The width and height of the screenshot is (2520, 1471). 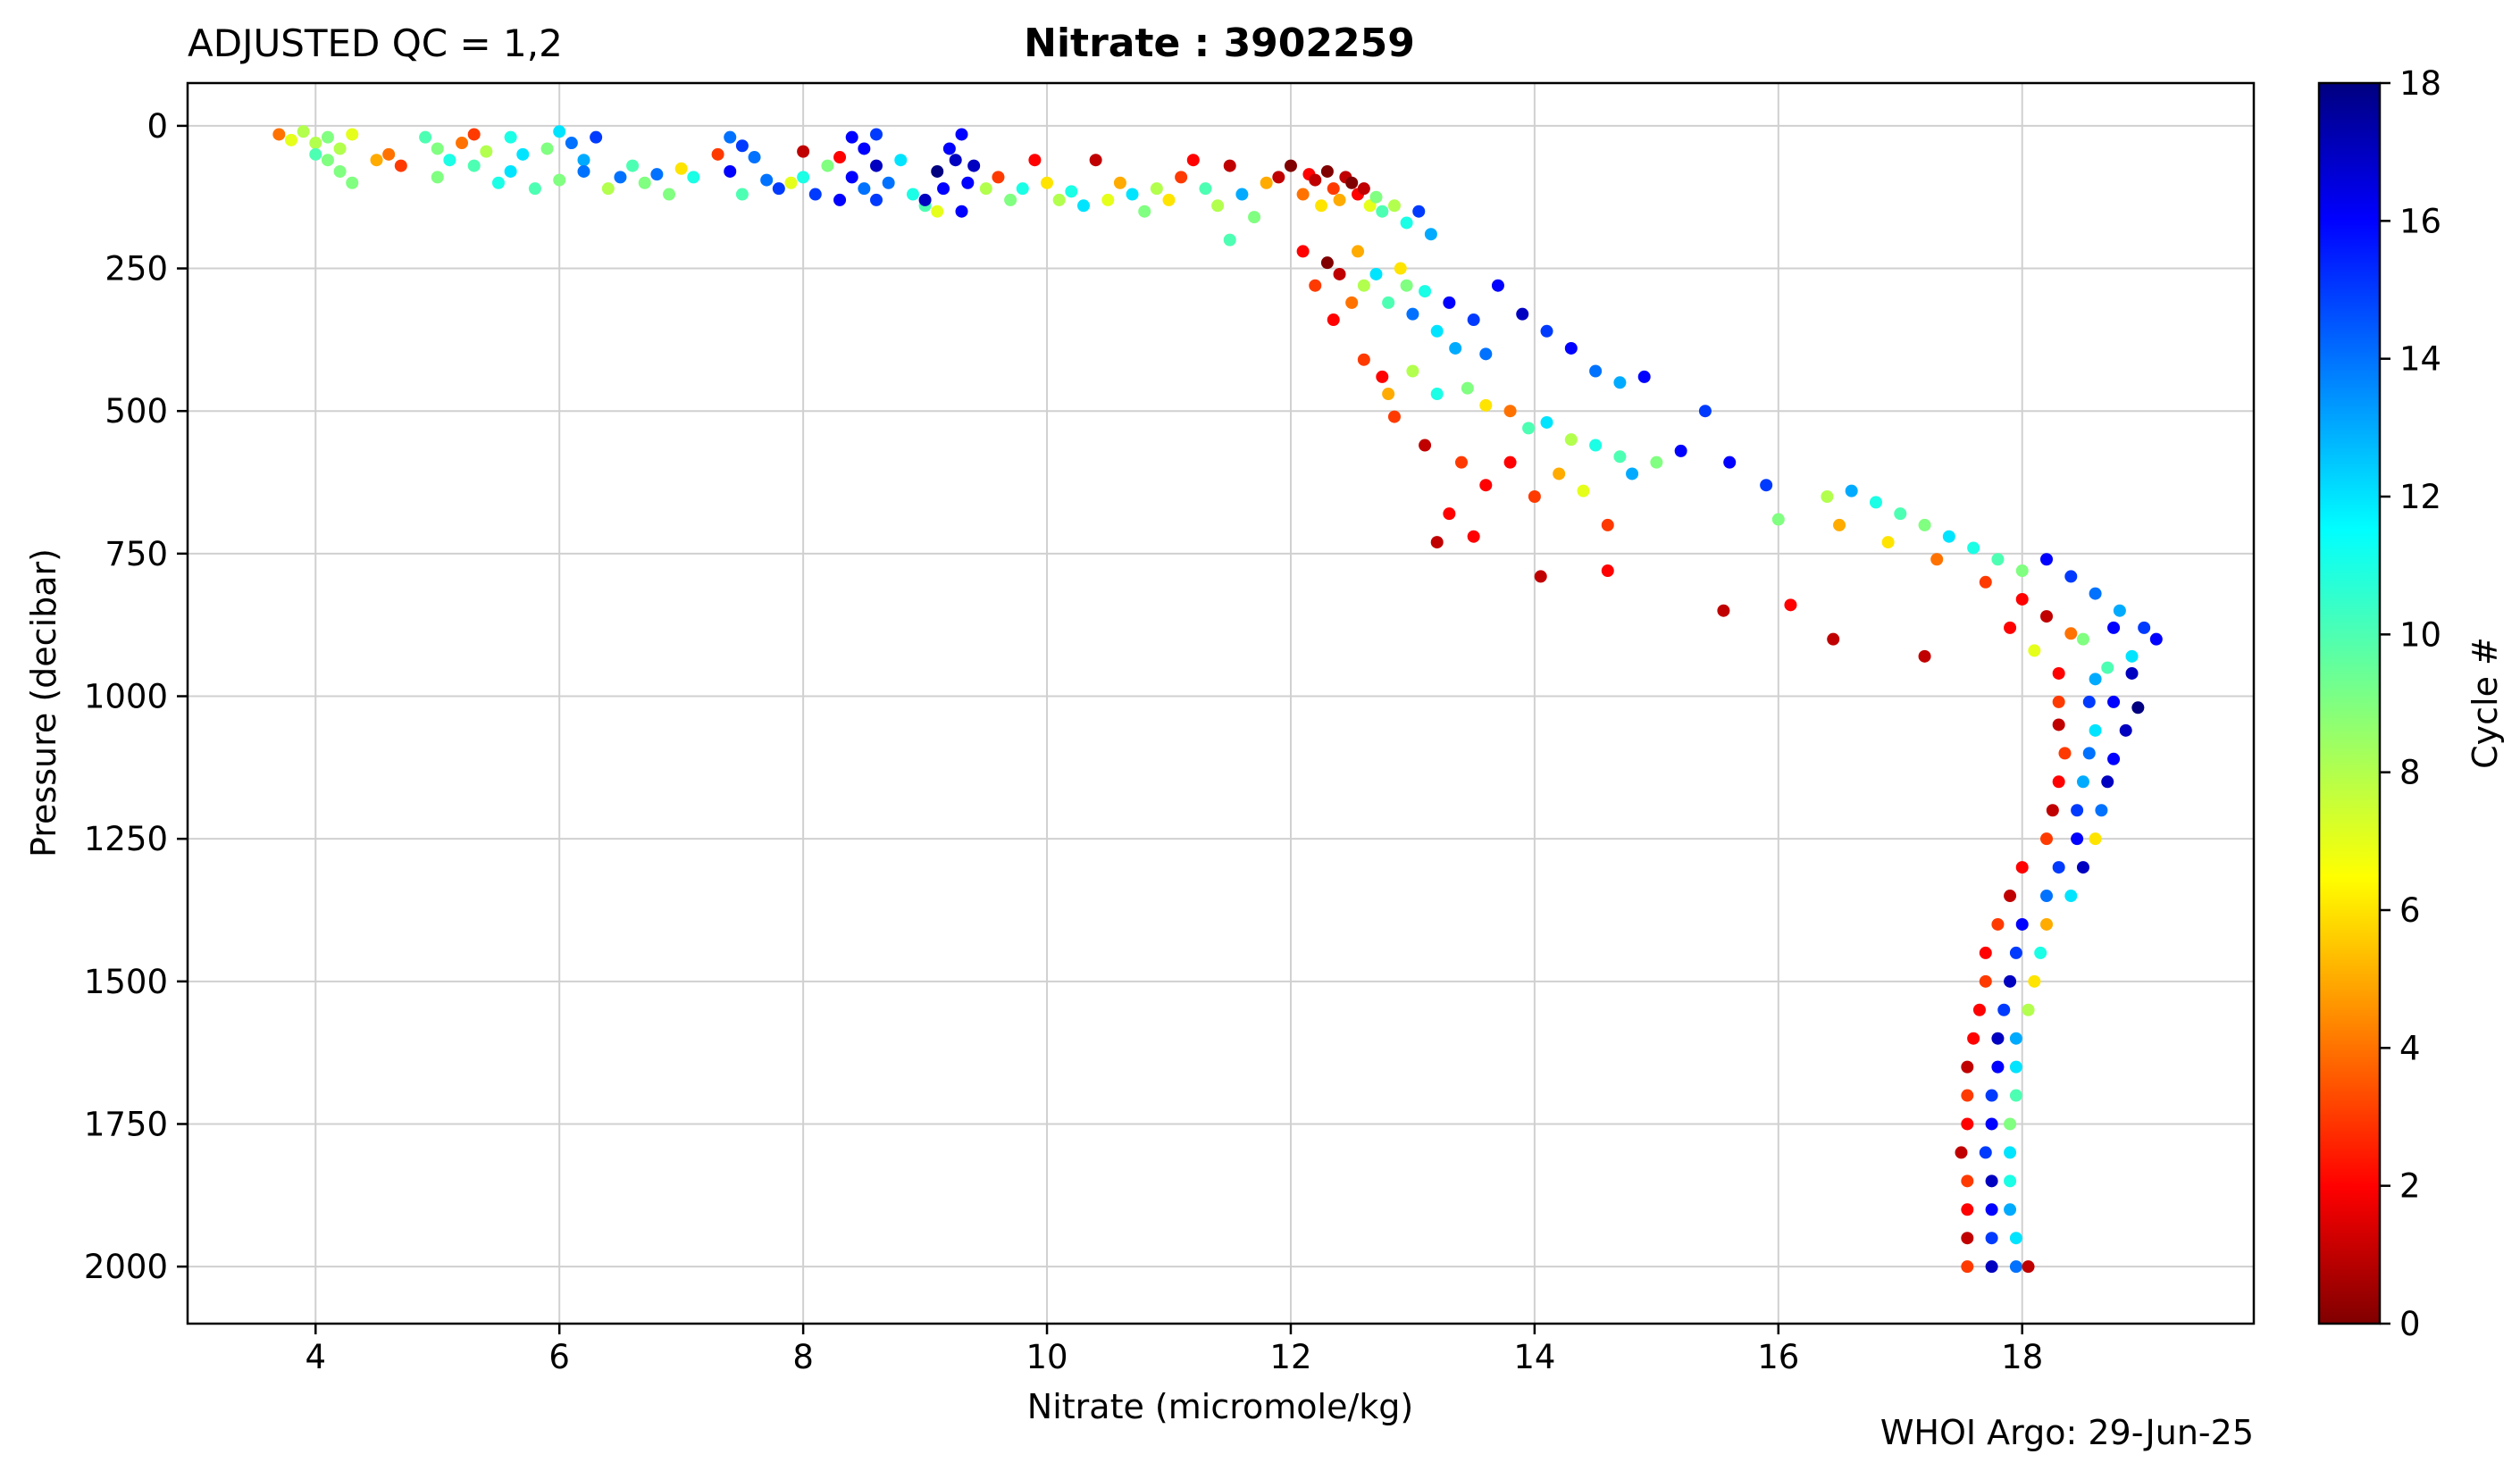 What do you see at coordinates (2067, 1432) in the screenshot?
I see `footer-credit: WHOI Argo: 29-Jun-25` at bounding box center [2067, 1432].